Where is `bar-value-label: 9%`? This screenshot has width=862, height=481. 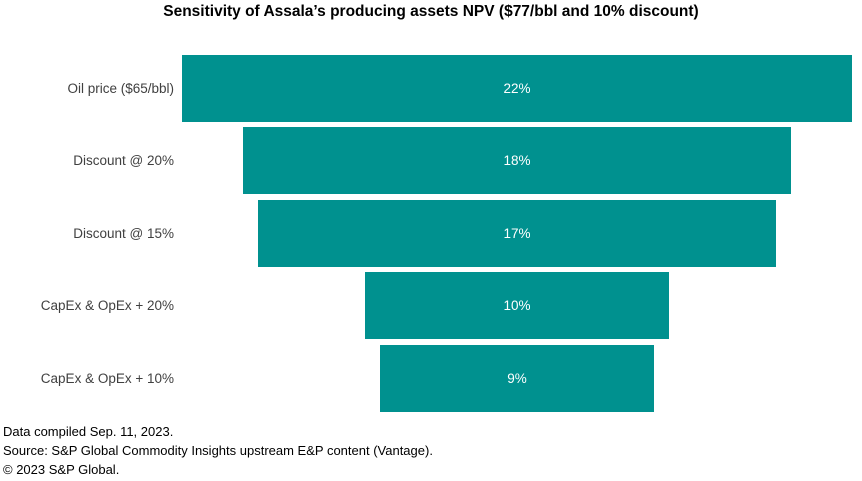 bar-value-label: 9% is located at coordinates (517, 378).